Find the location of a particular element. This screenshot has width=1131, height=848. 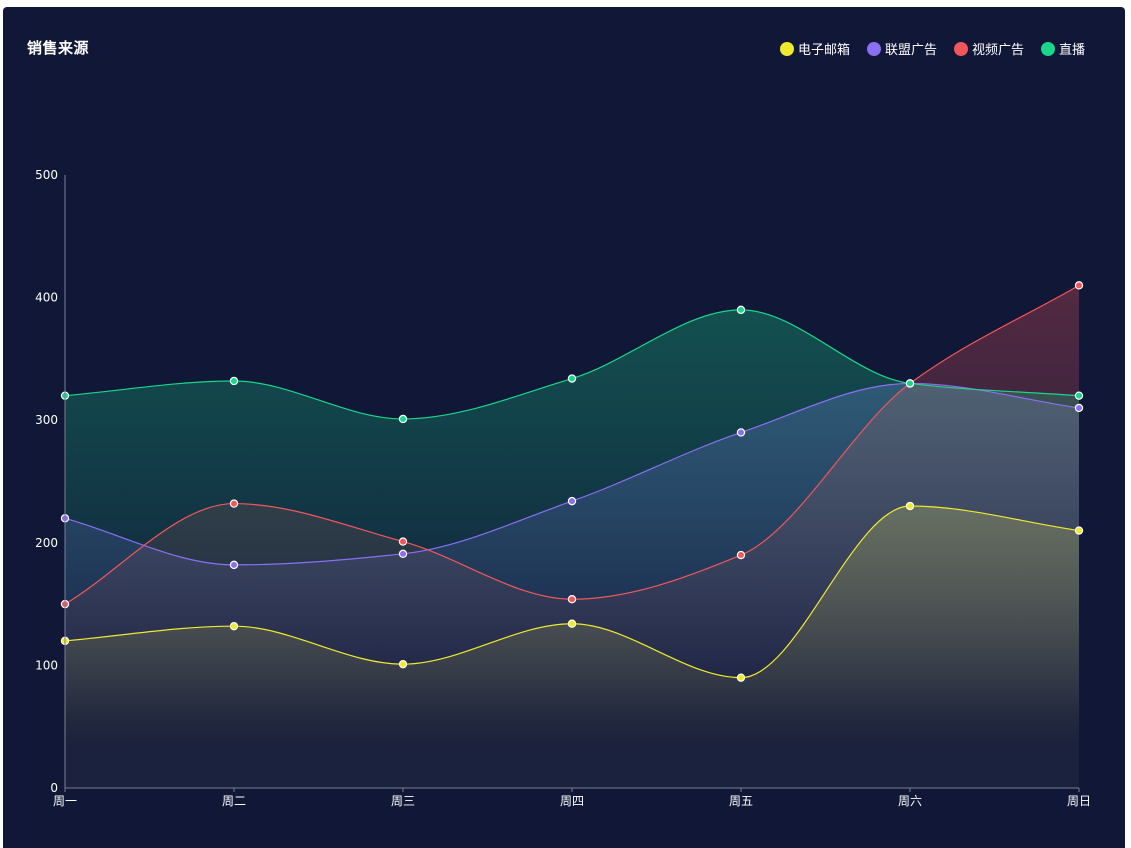

x-tick-label: 周日 is located at coordinates (1079, 801).